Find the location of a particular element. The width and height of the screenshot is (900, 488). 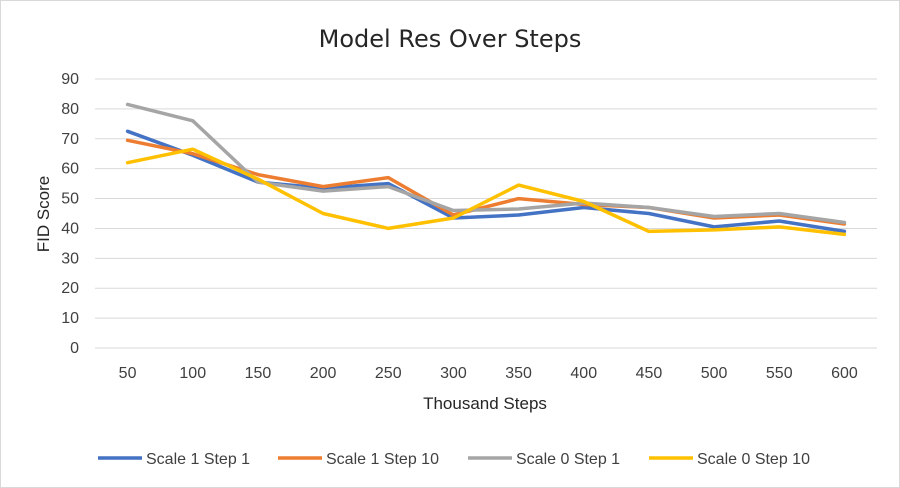

y-tick-label: 40 is located at coordinates (70, 228).